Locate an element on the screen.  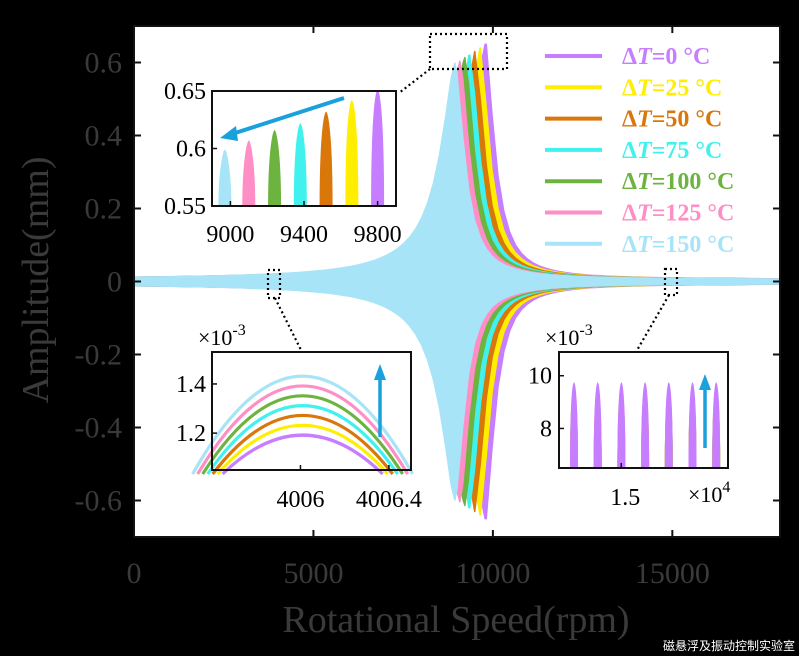
y-tick-label-5: -0.4 is located at coordinates (99, 428).